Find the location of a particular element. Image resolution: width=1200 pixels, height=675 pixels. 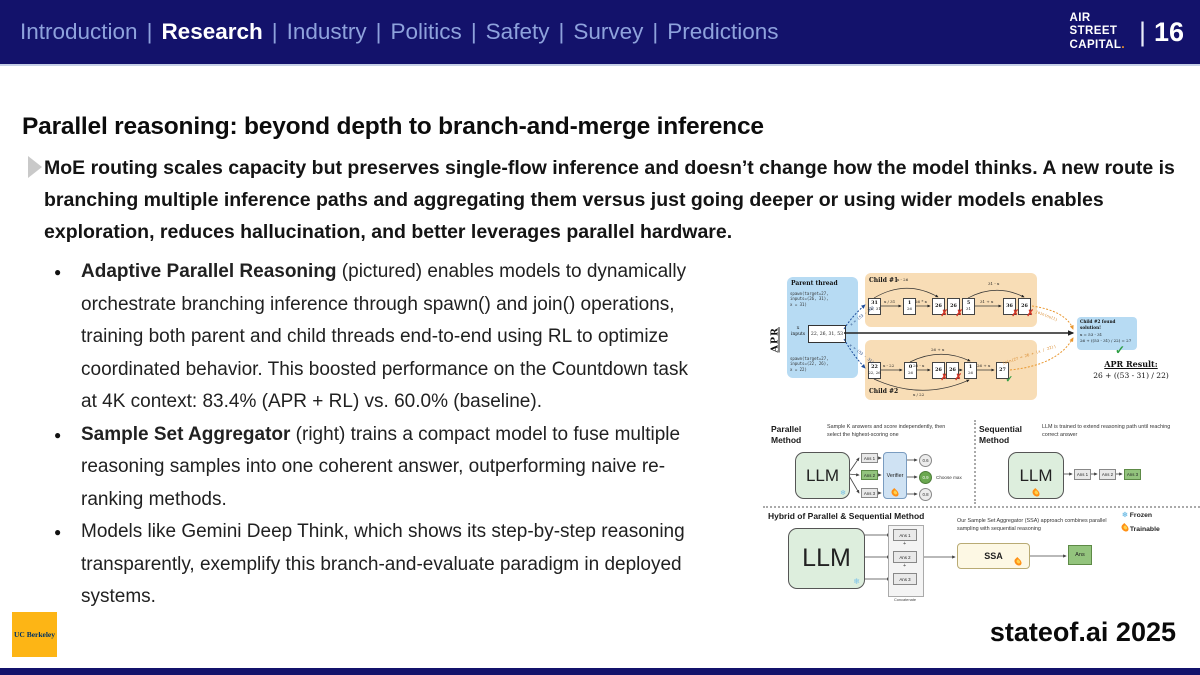

legend-label: Frozen is located at coordinates (1141, 515).